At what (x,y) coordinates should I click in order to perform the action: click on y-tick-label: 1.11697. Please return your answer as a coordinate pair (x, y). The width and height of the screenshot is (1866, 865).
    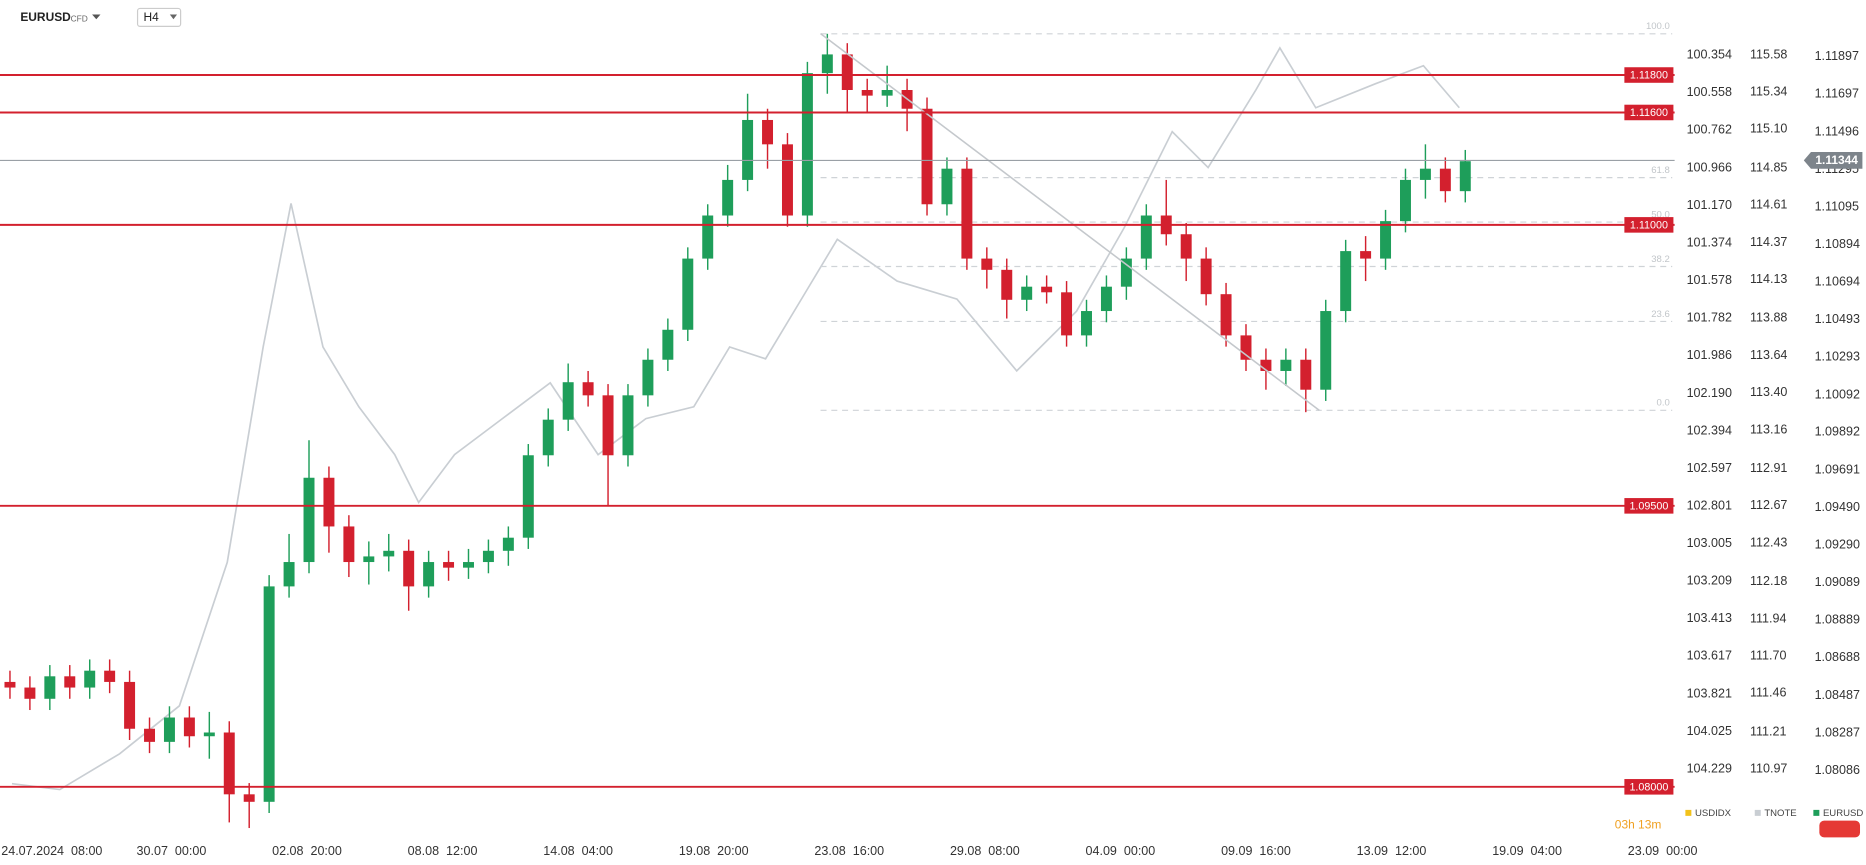
    Looking at the image, I should click on (1837, 94).